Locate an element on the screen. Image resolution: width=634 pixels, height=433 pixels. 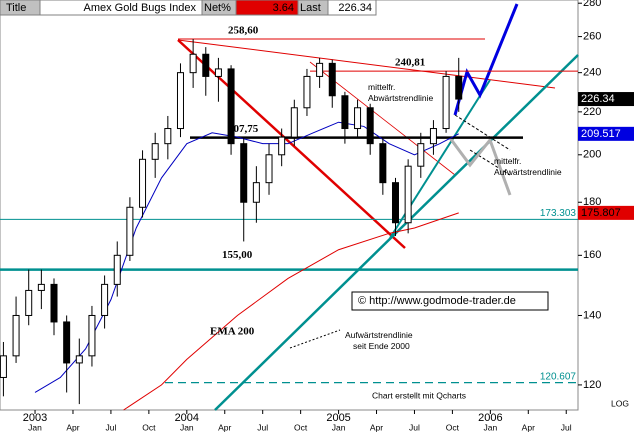
header-last-label: Last is located at coordinates (310, 8).